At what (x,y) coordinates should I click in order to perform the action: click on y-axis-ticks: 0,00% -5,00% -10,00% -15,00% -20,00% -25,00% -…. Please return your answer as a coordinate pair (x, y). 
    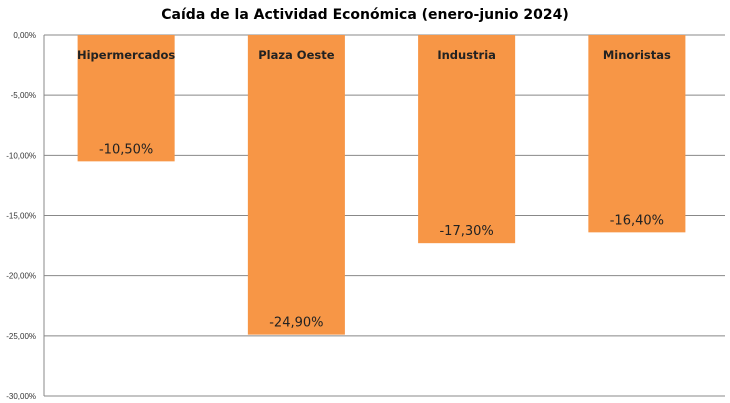
    Looking at the image, I should click on (21, 216).